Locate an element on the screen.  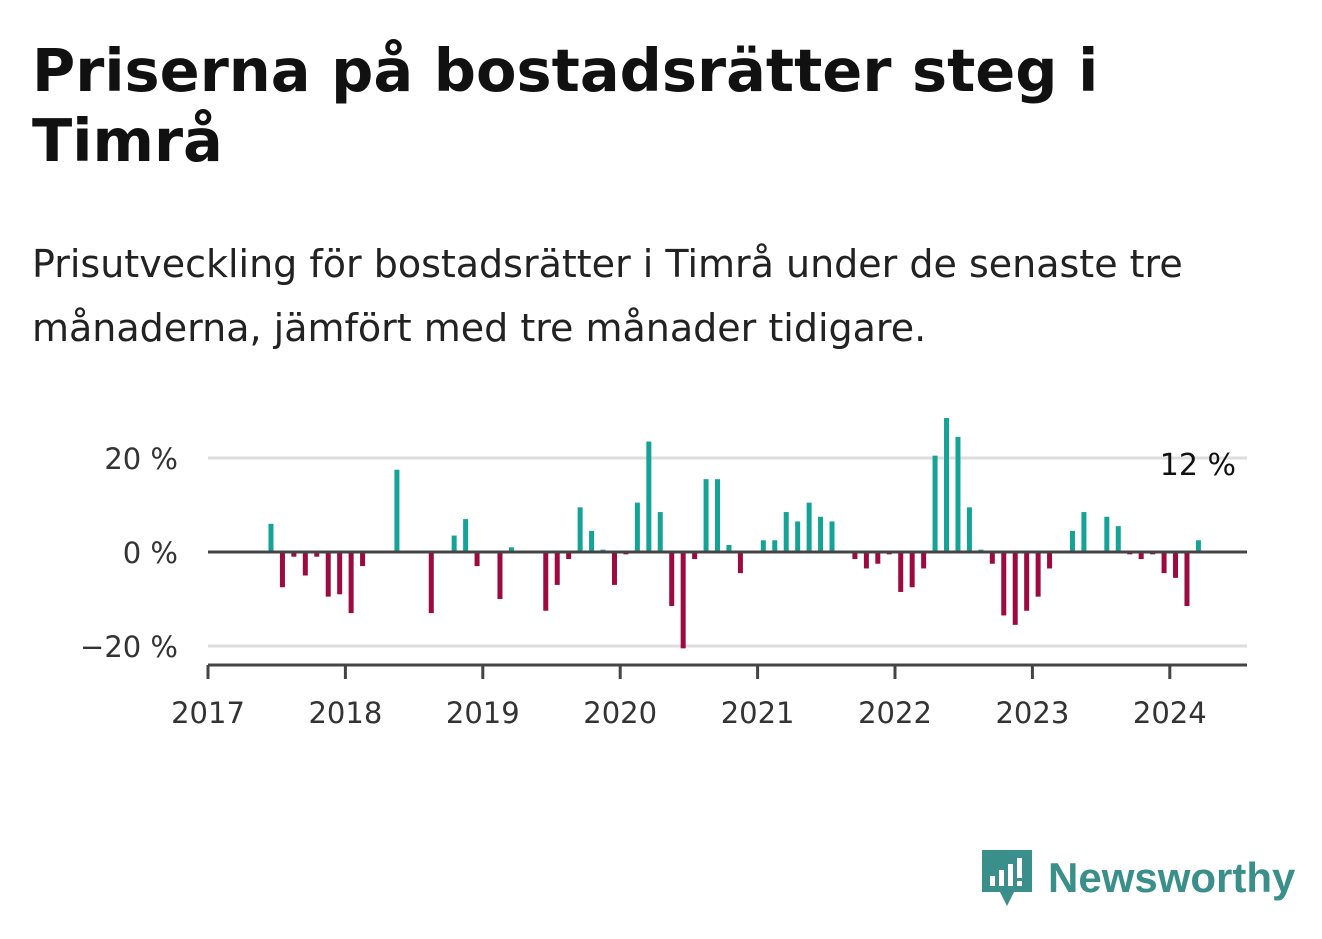
x-tick-label: 2021 is located at coordinates (758, 713).